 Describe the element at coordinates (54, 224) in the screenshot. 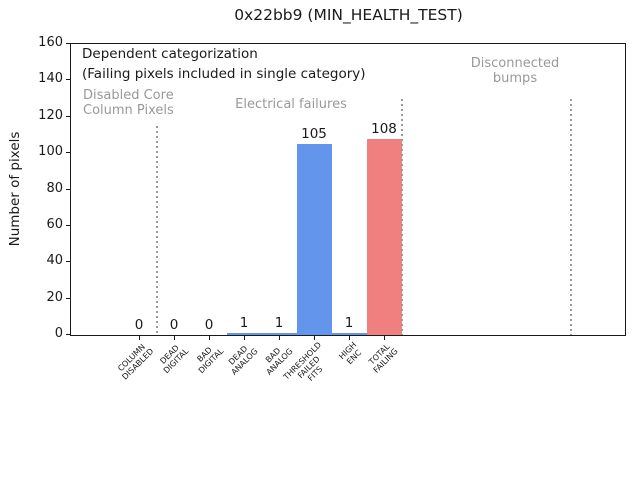

I see `y-tick-label: 60` at that location.